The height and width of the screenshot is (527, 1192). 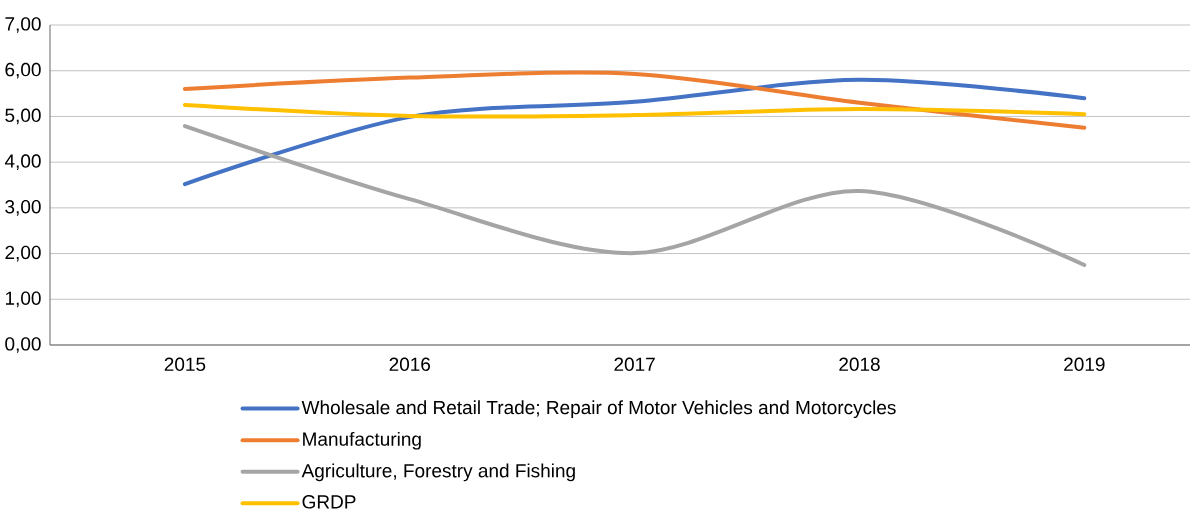 What do you see at coordinates (23, 253) in the screenshot?
I see `y-tick-label: 2,00` at bounding box center [23, 253].